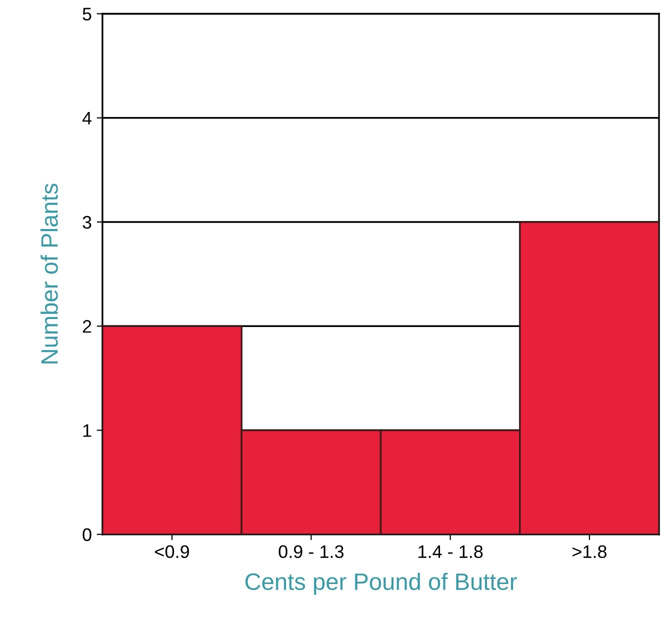  I want to click on x-tick-label: >1.8, so click(589, 551).